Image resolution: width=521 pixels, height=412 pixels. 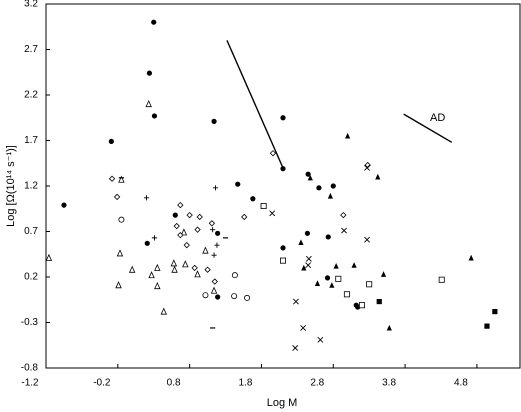 I want to click on x-tick-label: 0.8, so click(x=174, y=383).